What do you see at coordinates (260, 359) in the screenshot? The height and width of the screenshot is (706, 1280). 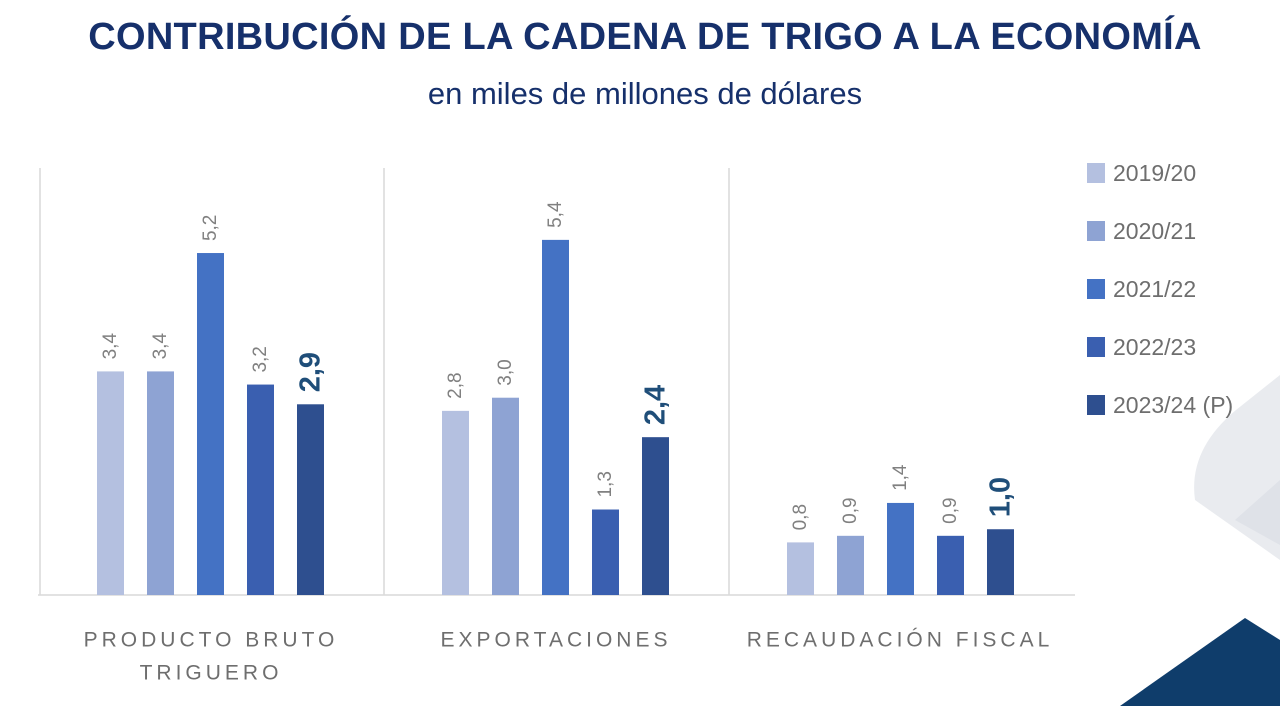 I see `data-label: 3,2` at bounding box center [260, 359].